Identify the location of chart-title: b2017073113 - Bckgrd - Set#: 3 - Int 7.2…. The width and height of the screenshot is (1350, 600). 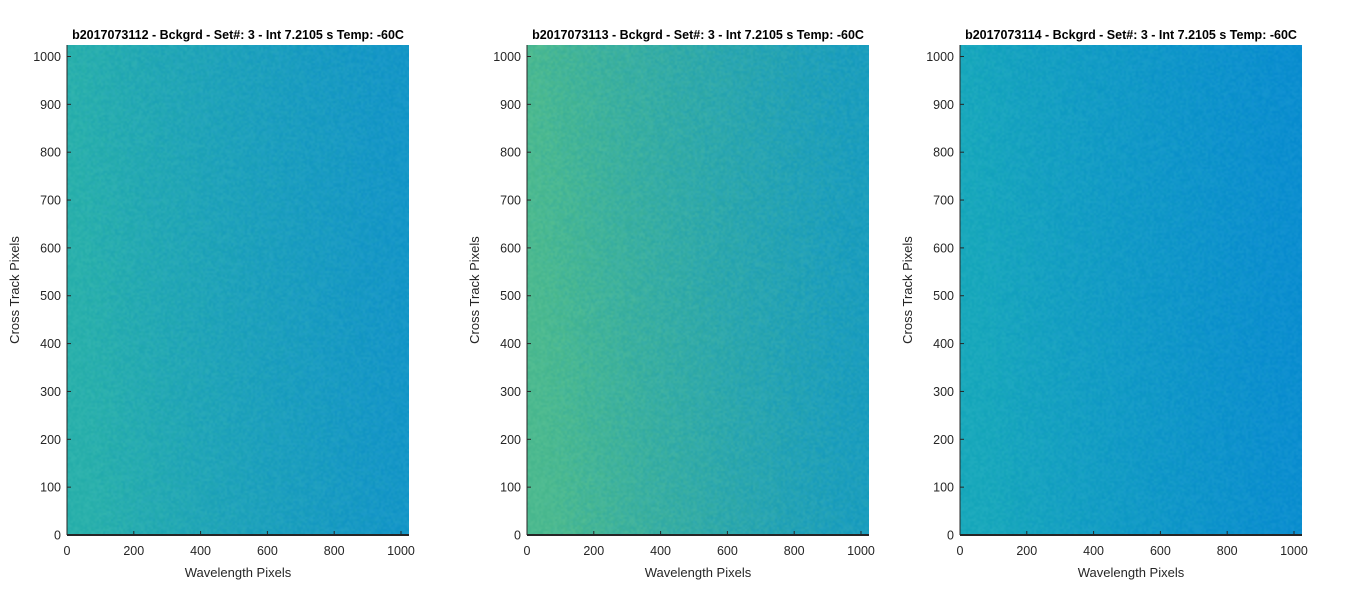
(698, 35).